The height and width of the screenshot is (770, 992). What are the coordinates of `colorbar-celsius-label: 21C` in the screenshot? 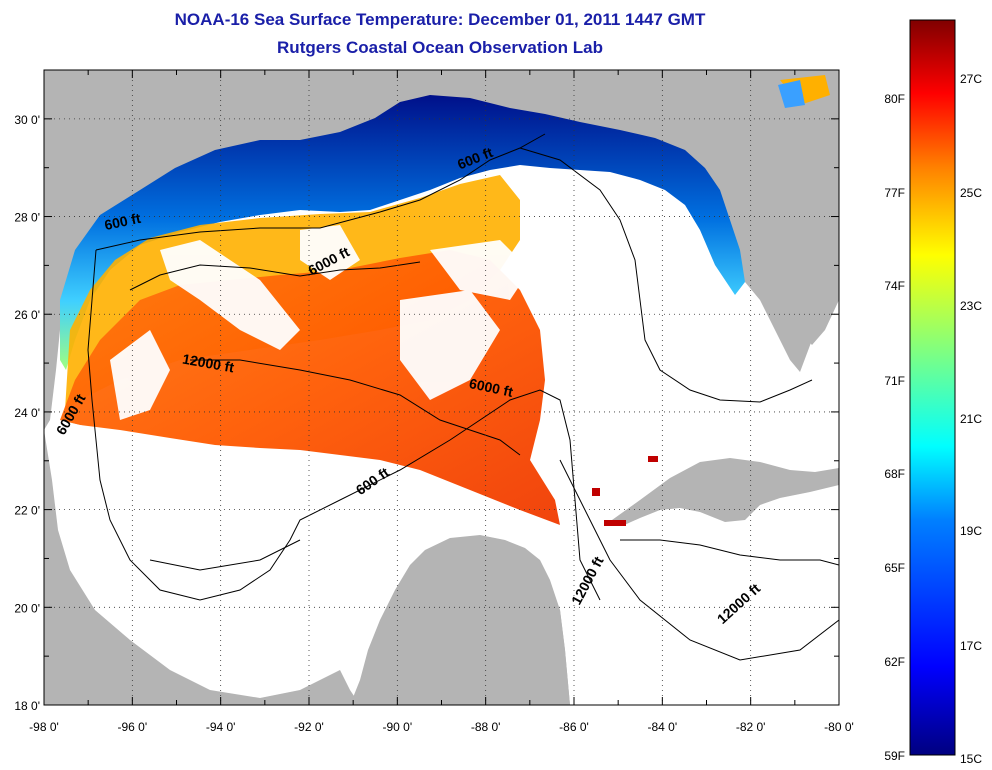 It's located at (971, 419).